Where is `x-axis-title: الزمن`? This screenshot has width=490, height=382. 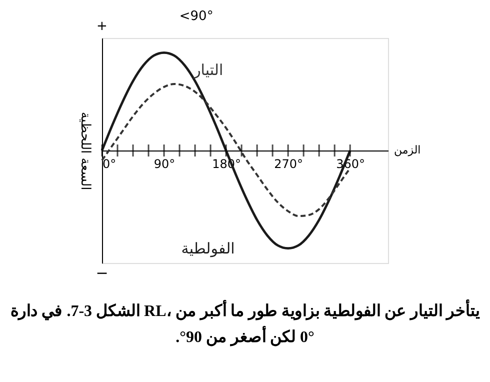
x-axis-title: الزمن is located at coordinates (407, 150).